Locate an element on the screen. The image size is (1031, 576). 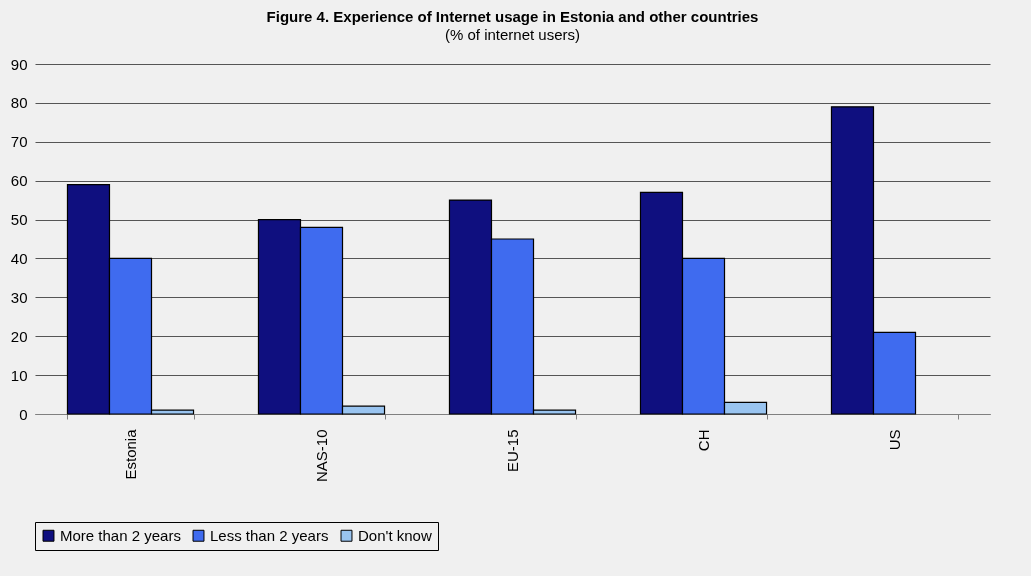
x-tick-label: EU-15 is located at coordinates (512, 451).